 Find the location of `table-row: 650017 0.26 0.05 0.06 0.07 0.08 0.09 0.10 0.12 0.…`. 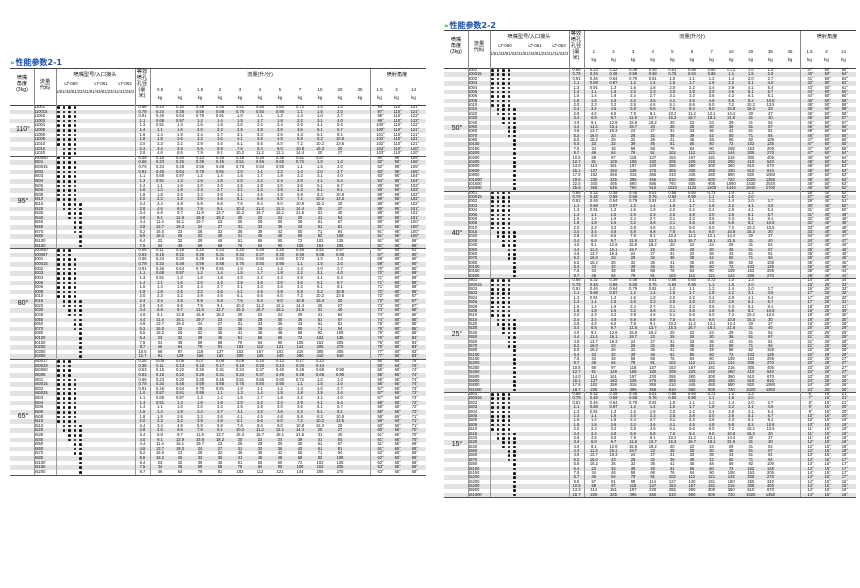

table-row: 650017 0.26 0.05 0.06 0.07 0.08 0.09 0.10 0.12 0.… is located at coordinates (218, 361).